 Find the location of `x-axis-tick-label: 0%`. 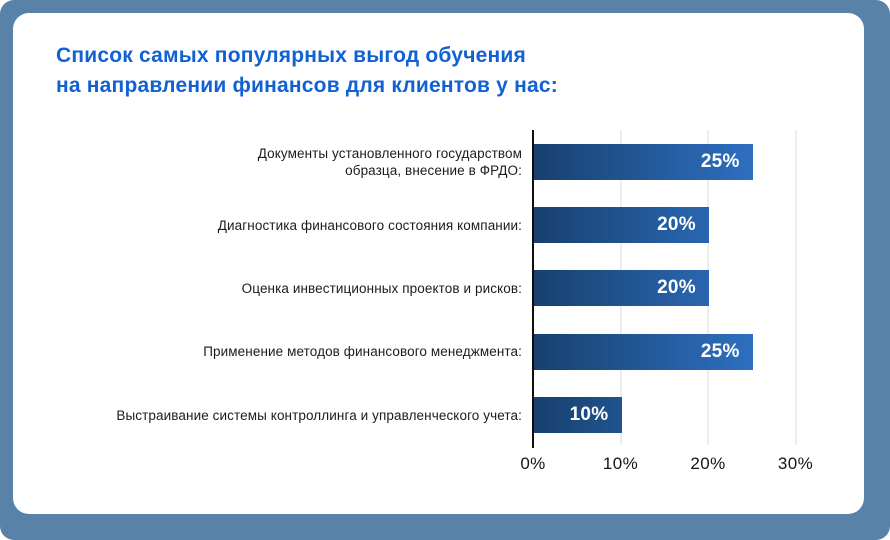

x-axis-tick-label: 0% is located at coordinates (533, 463).